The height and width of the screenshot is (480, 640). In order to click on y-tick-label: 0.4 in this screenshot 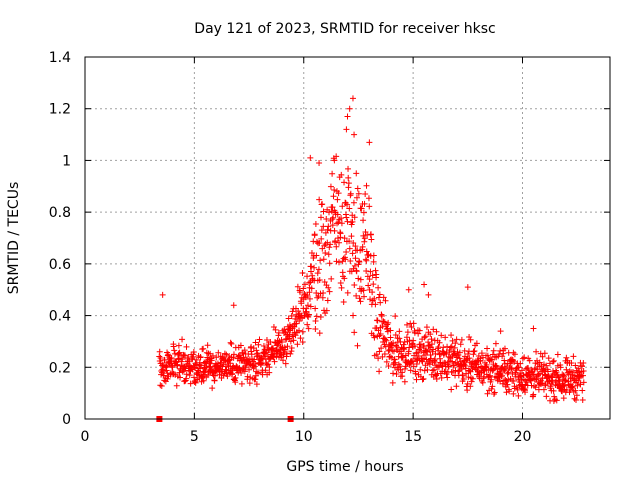, I will do `click(60, 317)`.